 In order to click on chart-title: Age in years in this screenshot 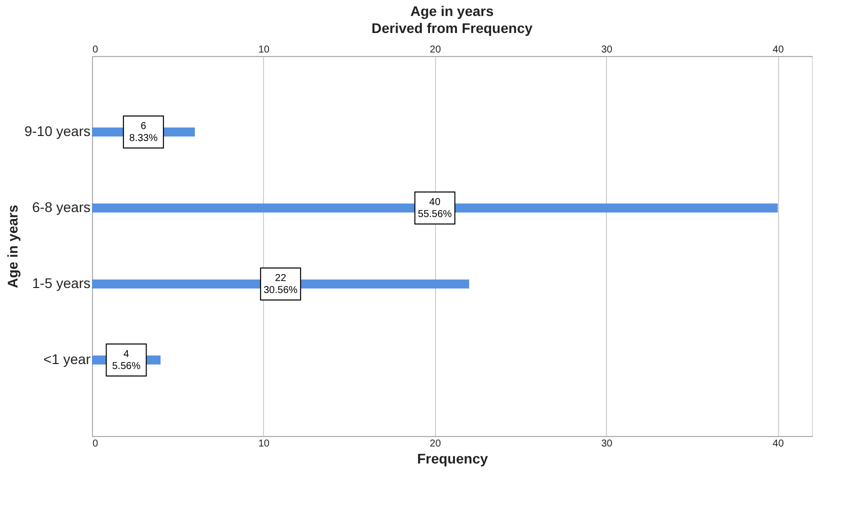, I will do `click(452, 11)`.